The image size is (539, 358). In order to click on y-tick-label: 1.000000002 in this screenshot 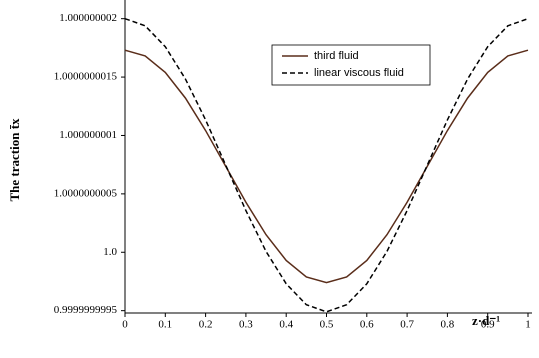, I will do `click(88, 18)`.